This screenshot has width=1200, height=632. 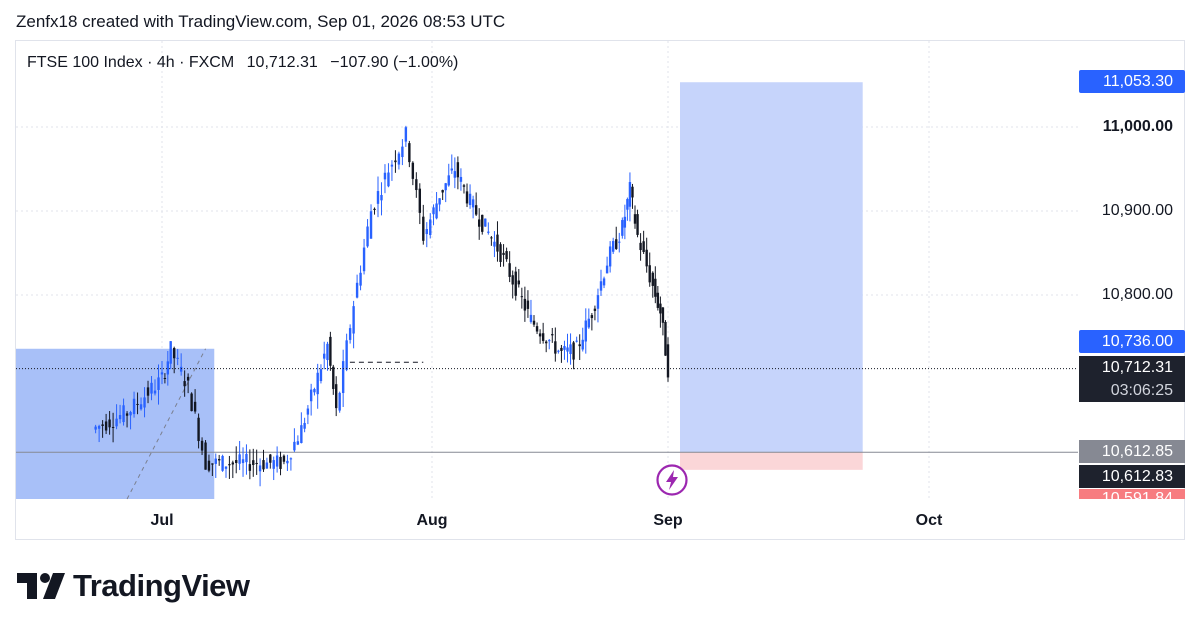 I want to click on time-tick-aug: Aug, so click(x=432, y=520).